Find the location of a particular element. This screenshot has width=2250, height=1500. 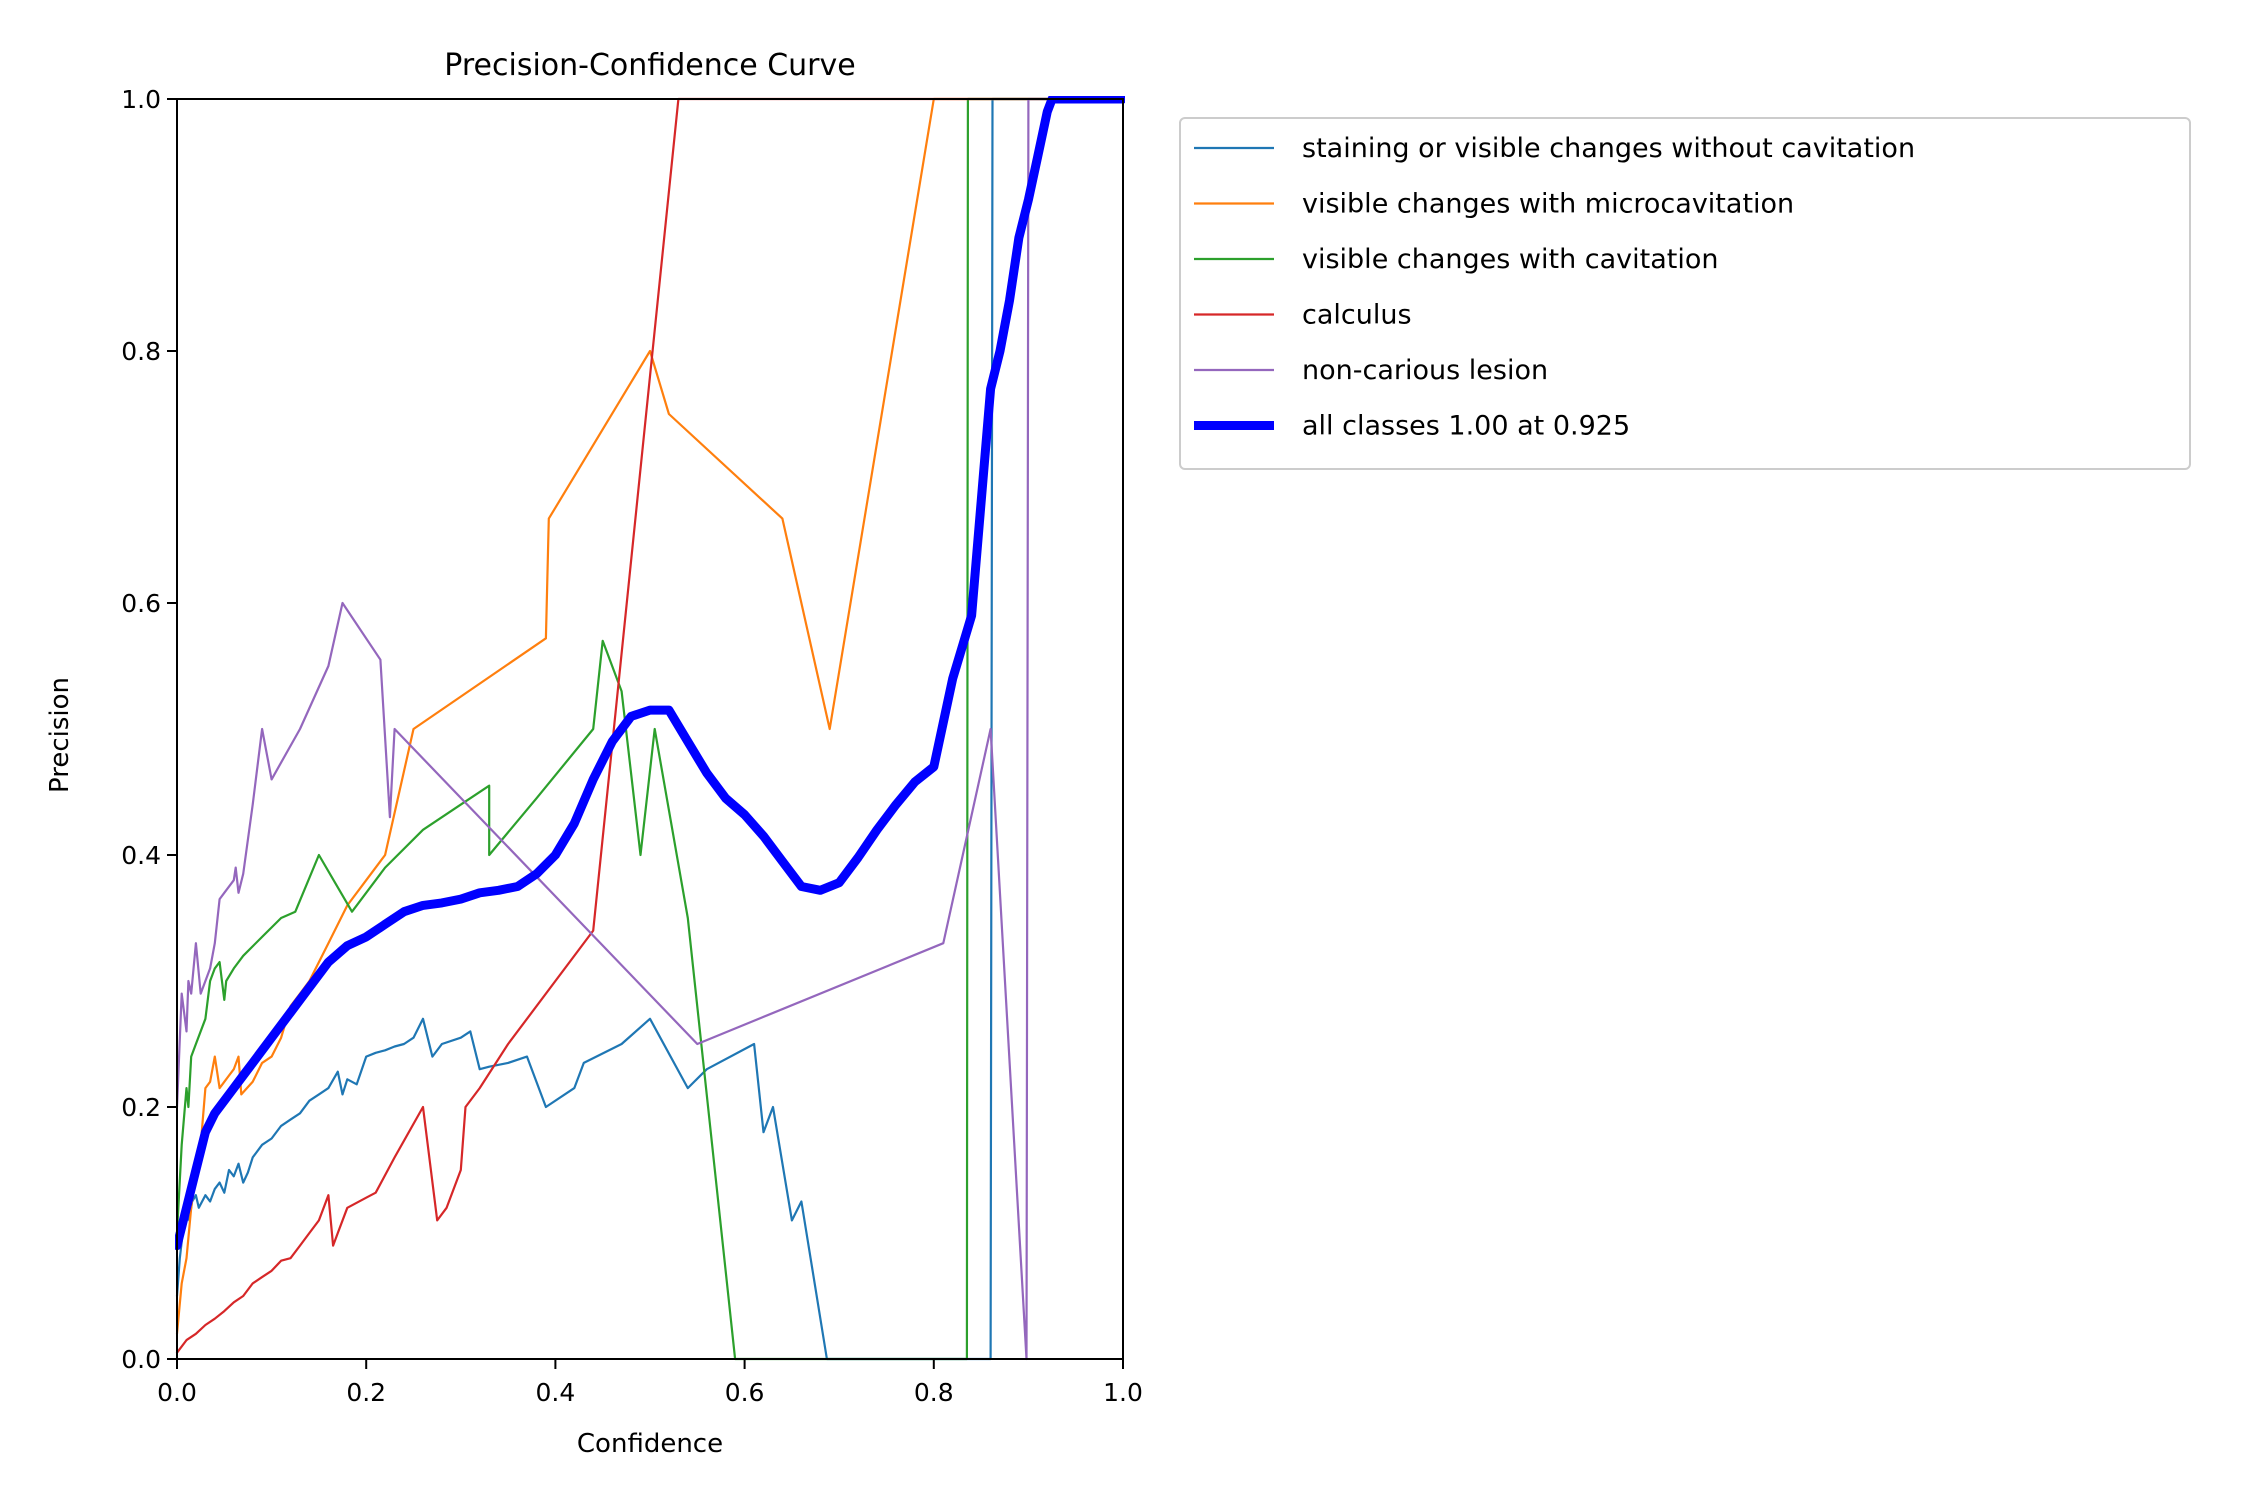

x-axis-label: Confidence is located at coordinates (650, 1444).